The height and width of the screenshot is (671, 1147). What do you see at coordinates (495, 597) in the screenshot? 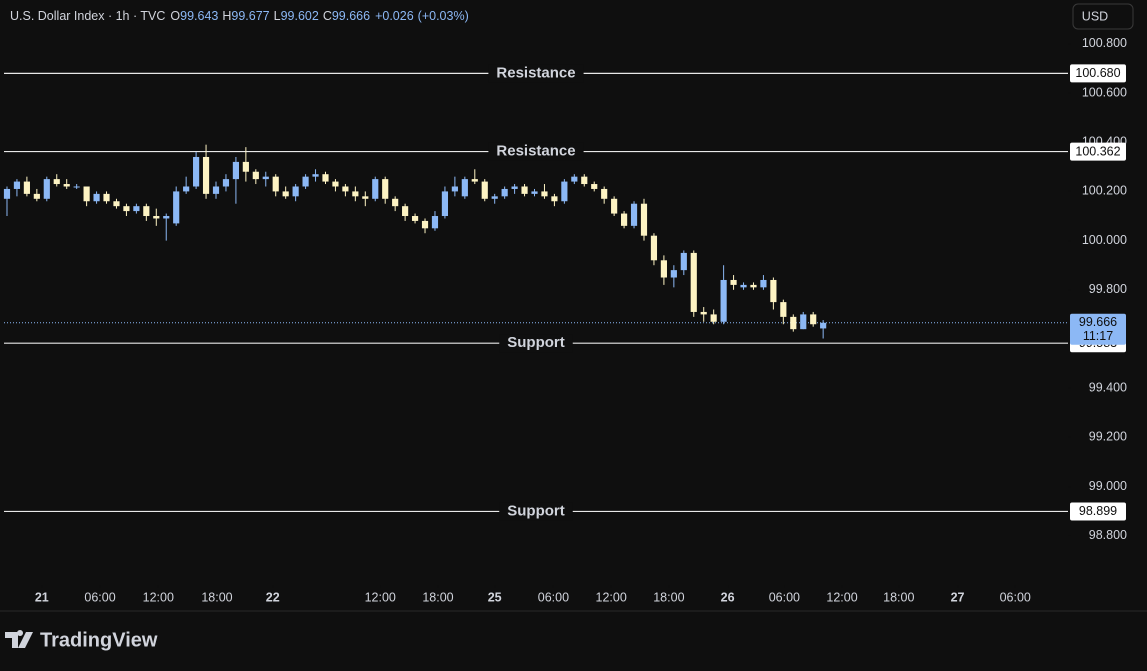
I see `x-tick-label: 25` at bounding box center [495, 597].